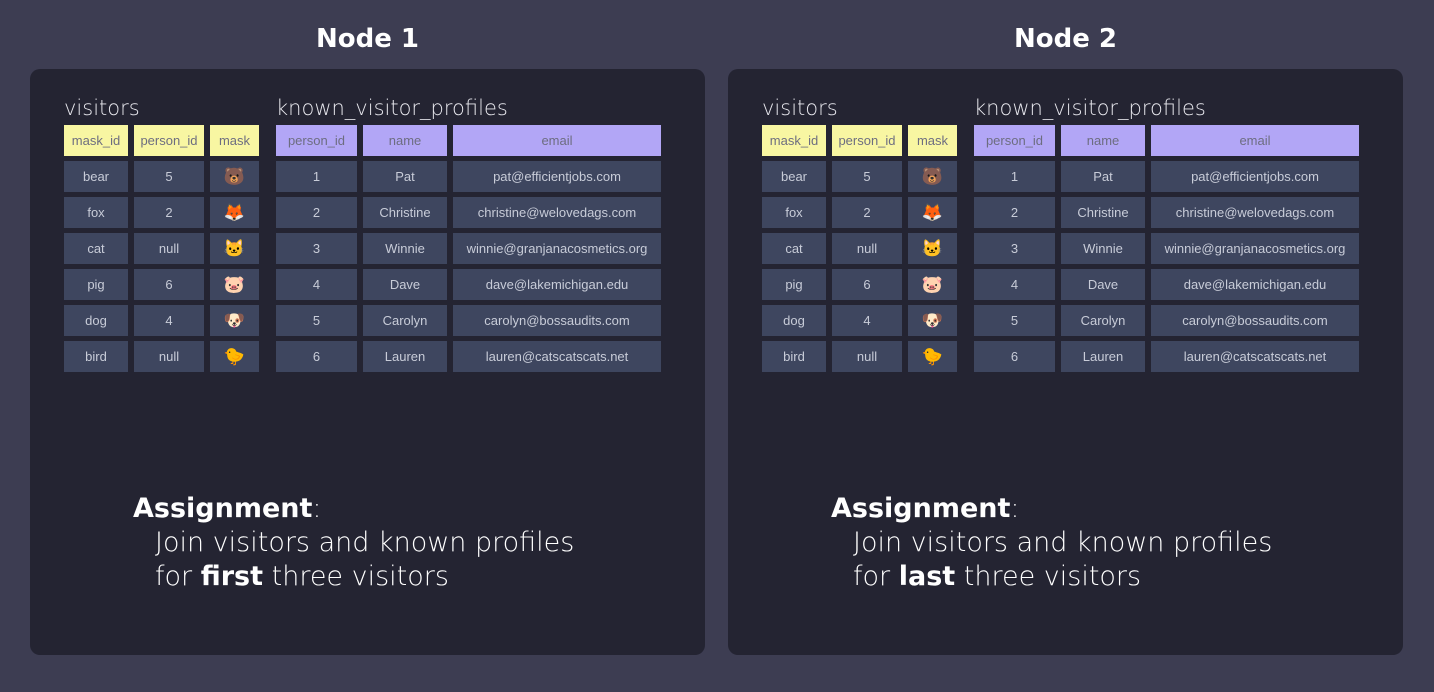 This screenshot has height=692, width=1434. I want to click on table-cell: Carolyn, so click(405, 320).